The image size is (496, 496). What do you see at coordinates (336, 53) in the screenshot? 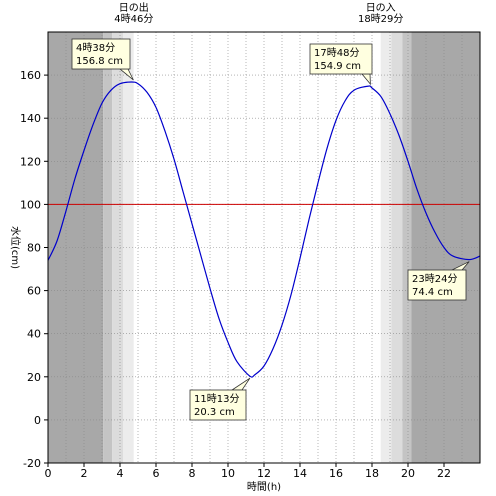
I see `callout-time: 17時48分` at bounding box center [336, 53].